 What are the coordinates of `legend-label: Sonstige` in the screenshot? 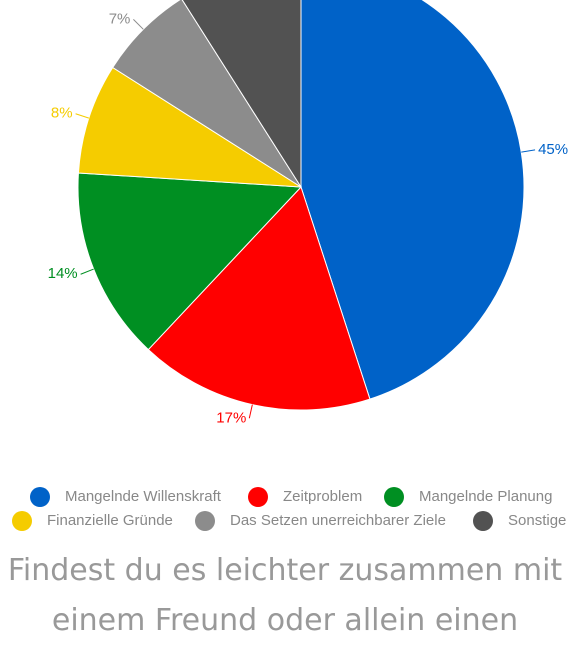 It's located at (537, 520).